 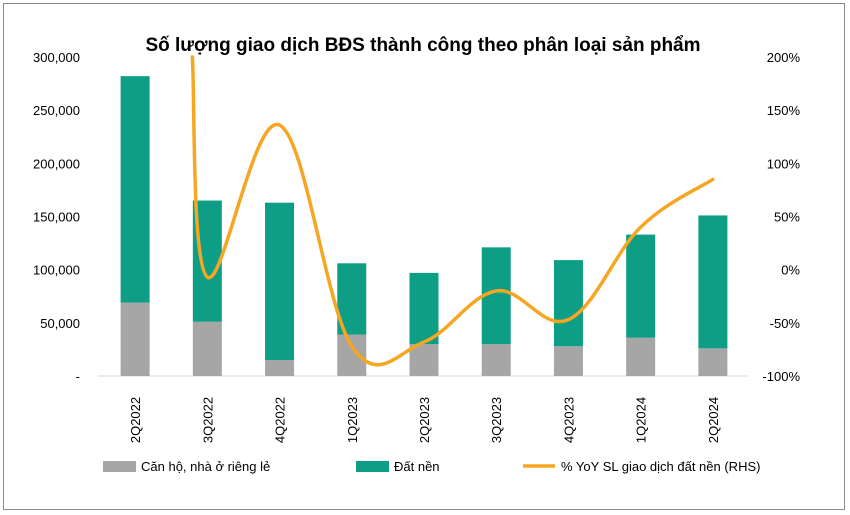 What do you see at coordinates (207, 420) in the screenshot?
I see `category-label: 3Q2022` at bounding box center [207, 420].